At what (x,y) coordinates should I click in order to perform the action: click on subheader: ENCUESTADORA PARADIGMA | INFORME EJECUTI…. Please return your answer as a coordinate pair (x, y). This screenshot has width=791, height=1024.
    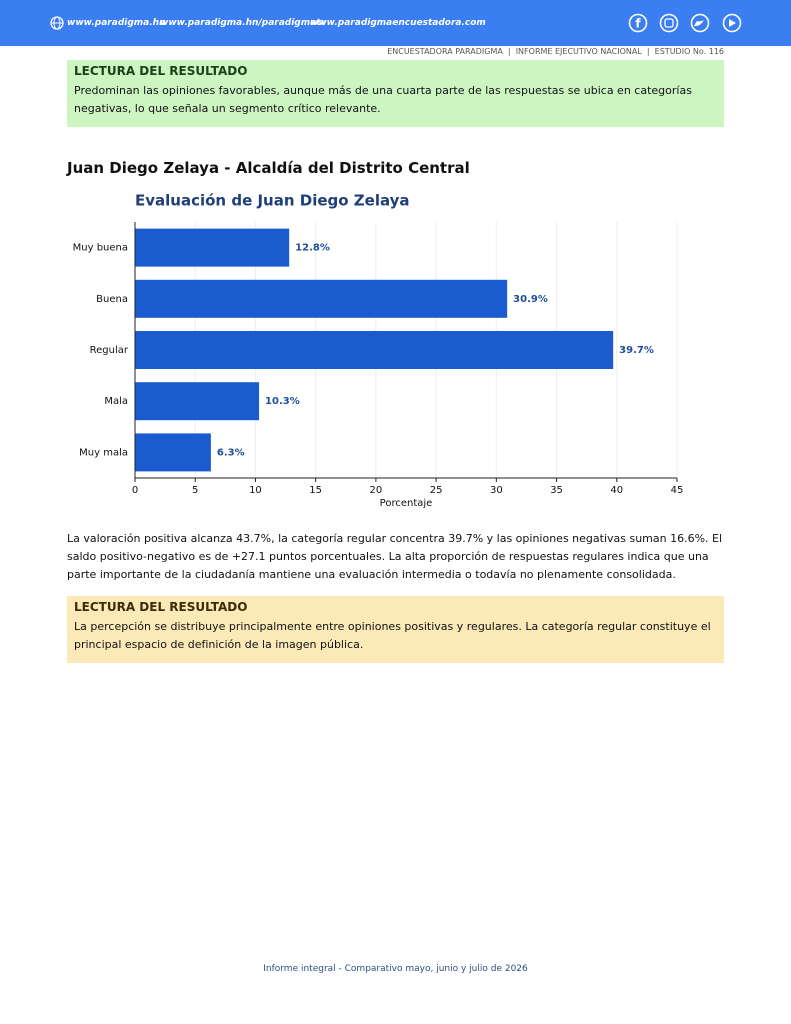
    Looking at the image, I should click on (555, 51).